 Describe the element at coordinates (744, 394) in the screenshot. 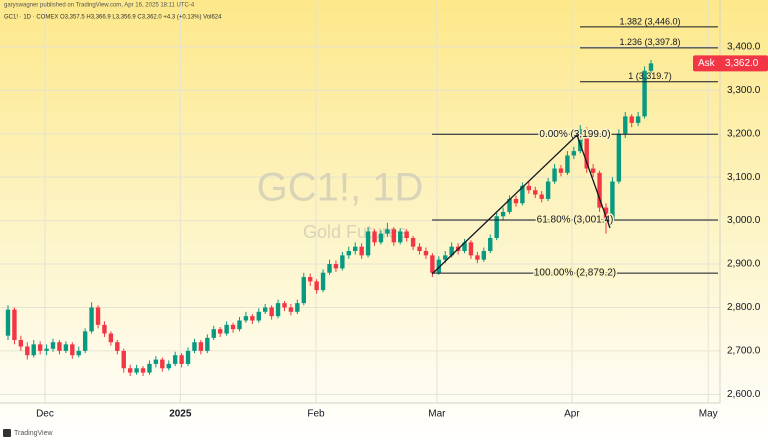

I see `y-tick-label: 2,600.0` at that location.